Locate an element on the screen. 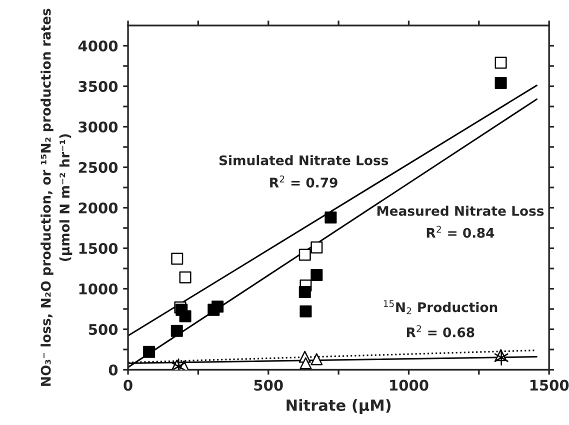 The height and width of the screenshot is (425, 569). y-tick-label: 2000 is located at coordinates (98, 208).